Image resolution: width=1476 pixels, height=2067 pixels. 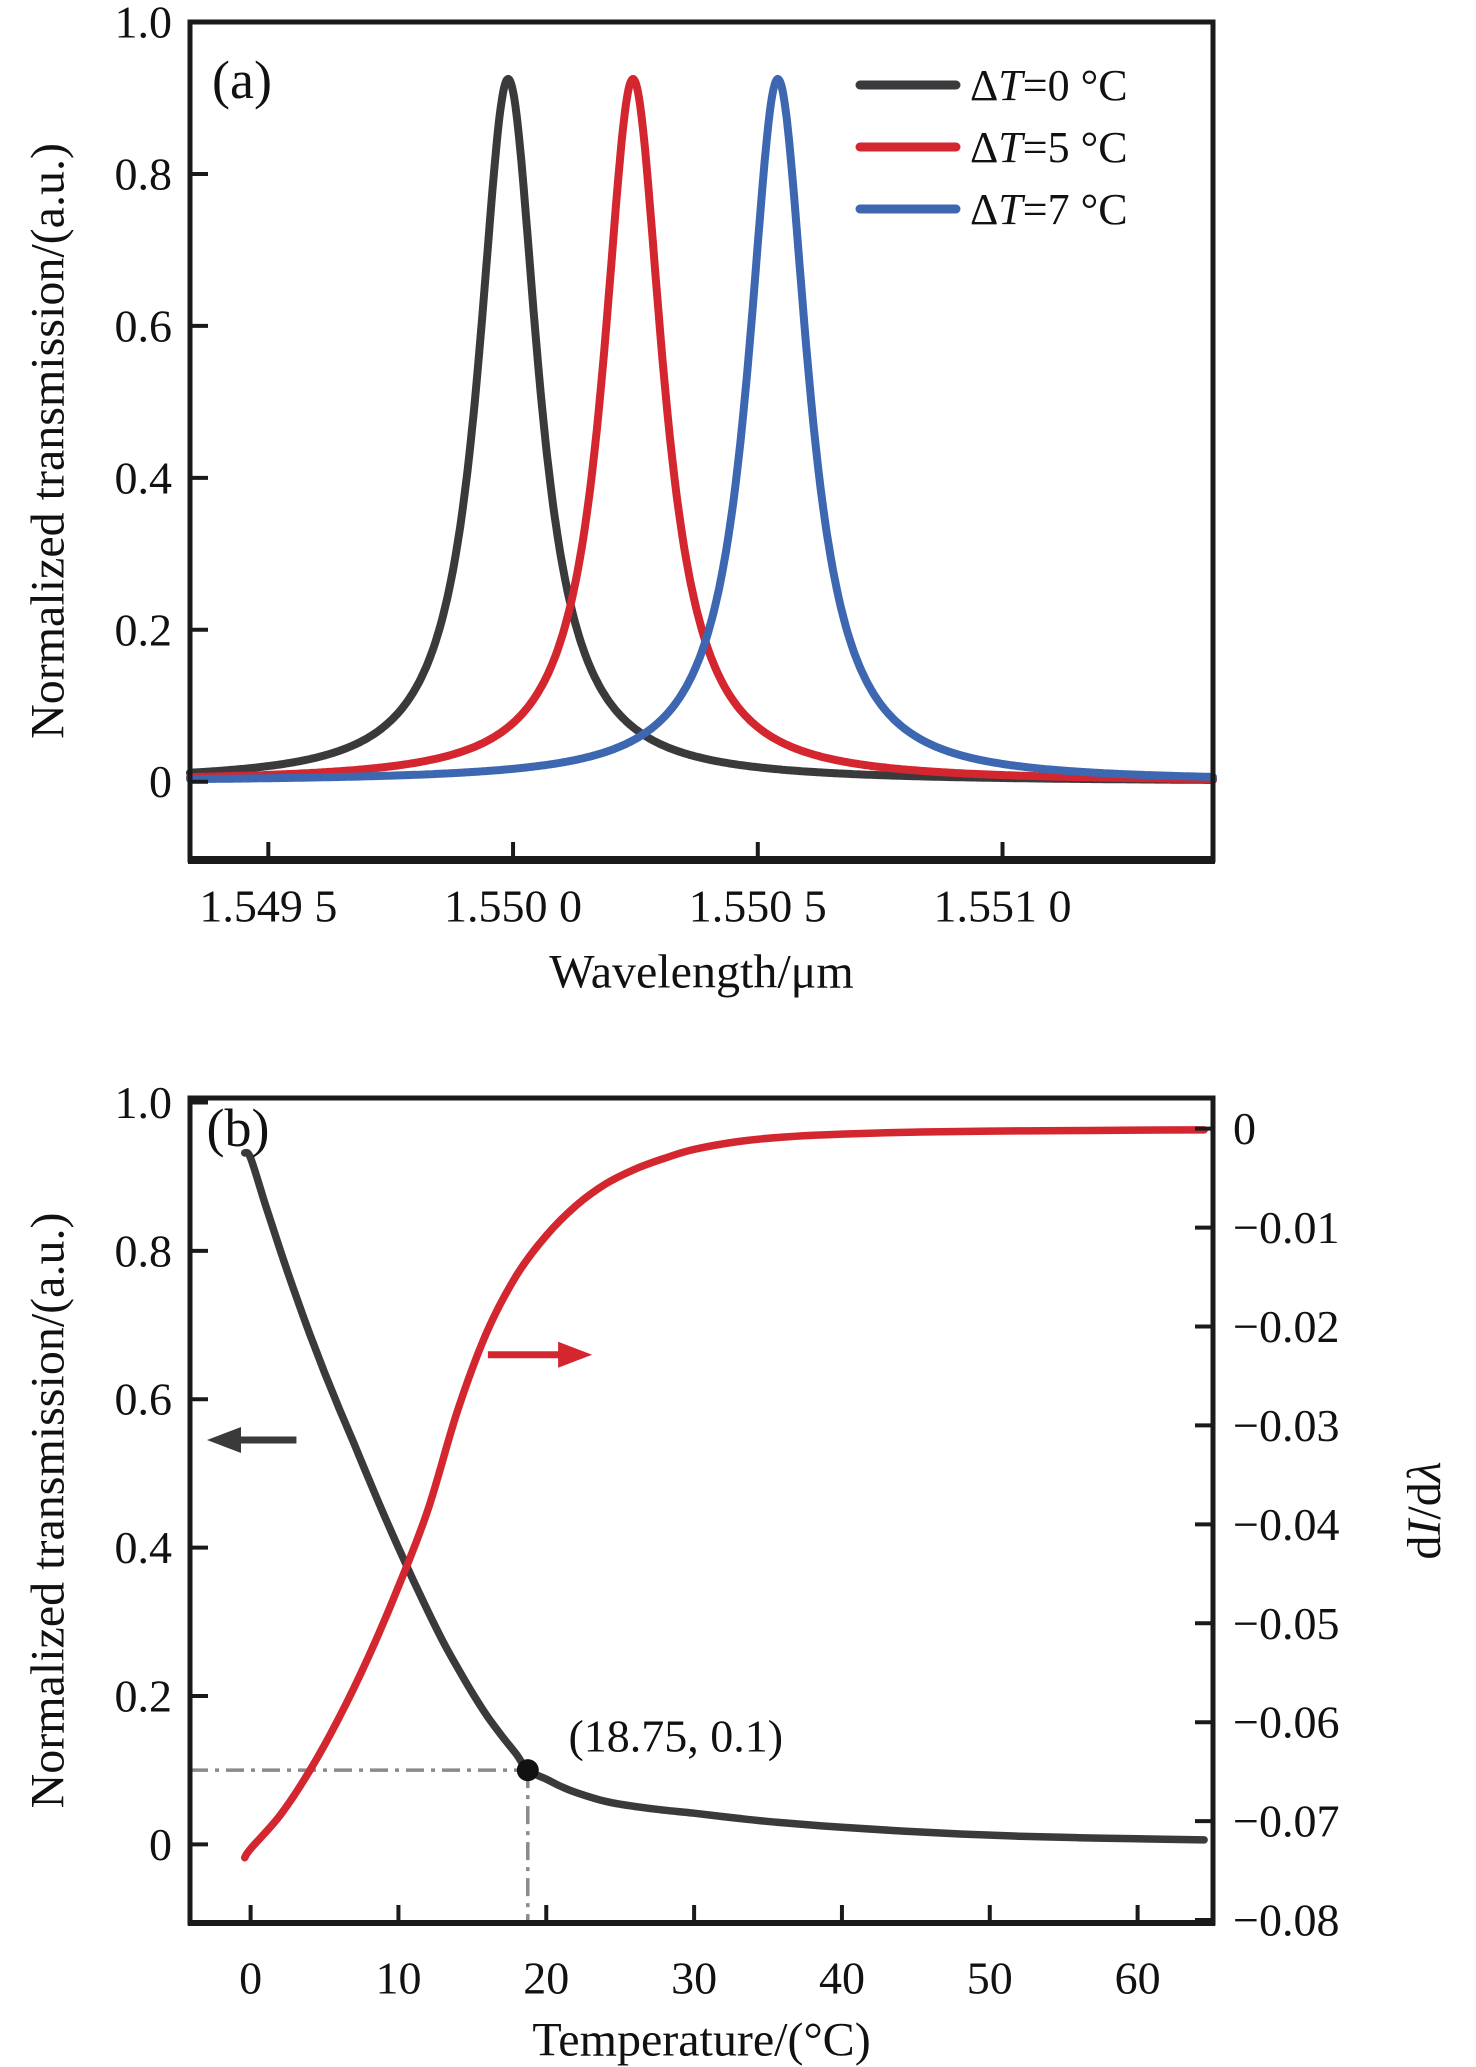 What do you see at coordinates (527, 1770) in the screenshot?
I see `annotation-dot` at bounding box center [527, 1770].